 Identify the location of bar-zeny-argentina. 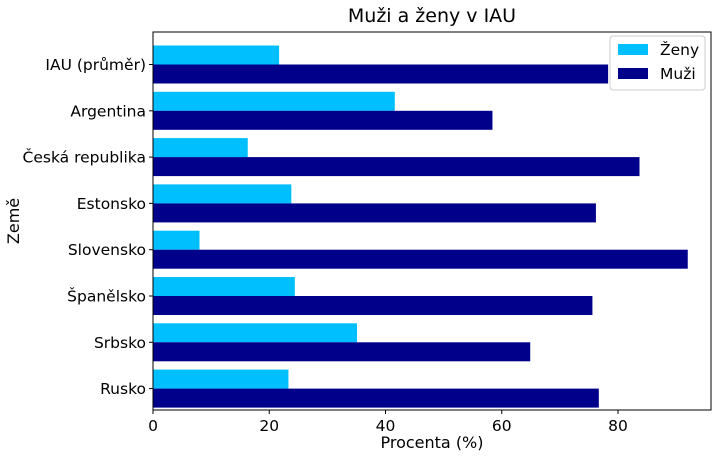
(274, 101).